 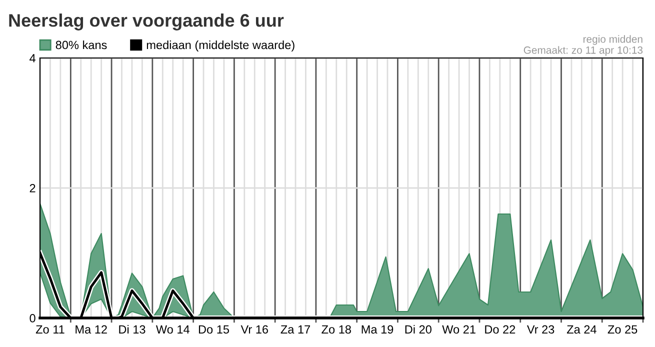 I want to click on x-tick-label: Do 15, so click(x=214, y=329).